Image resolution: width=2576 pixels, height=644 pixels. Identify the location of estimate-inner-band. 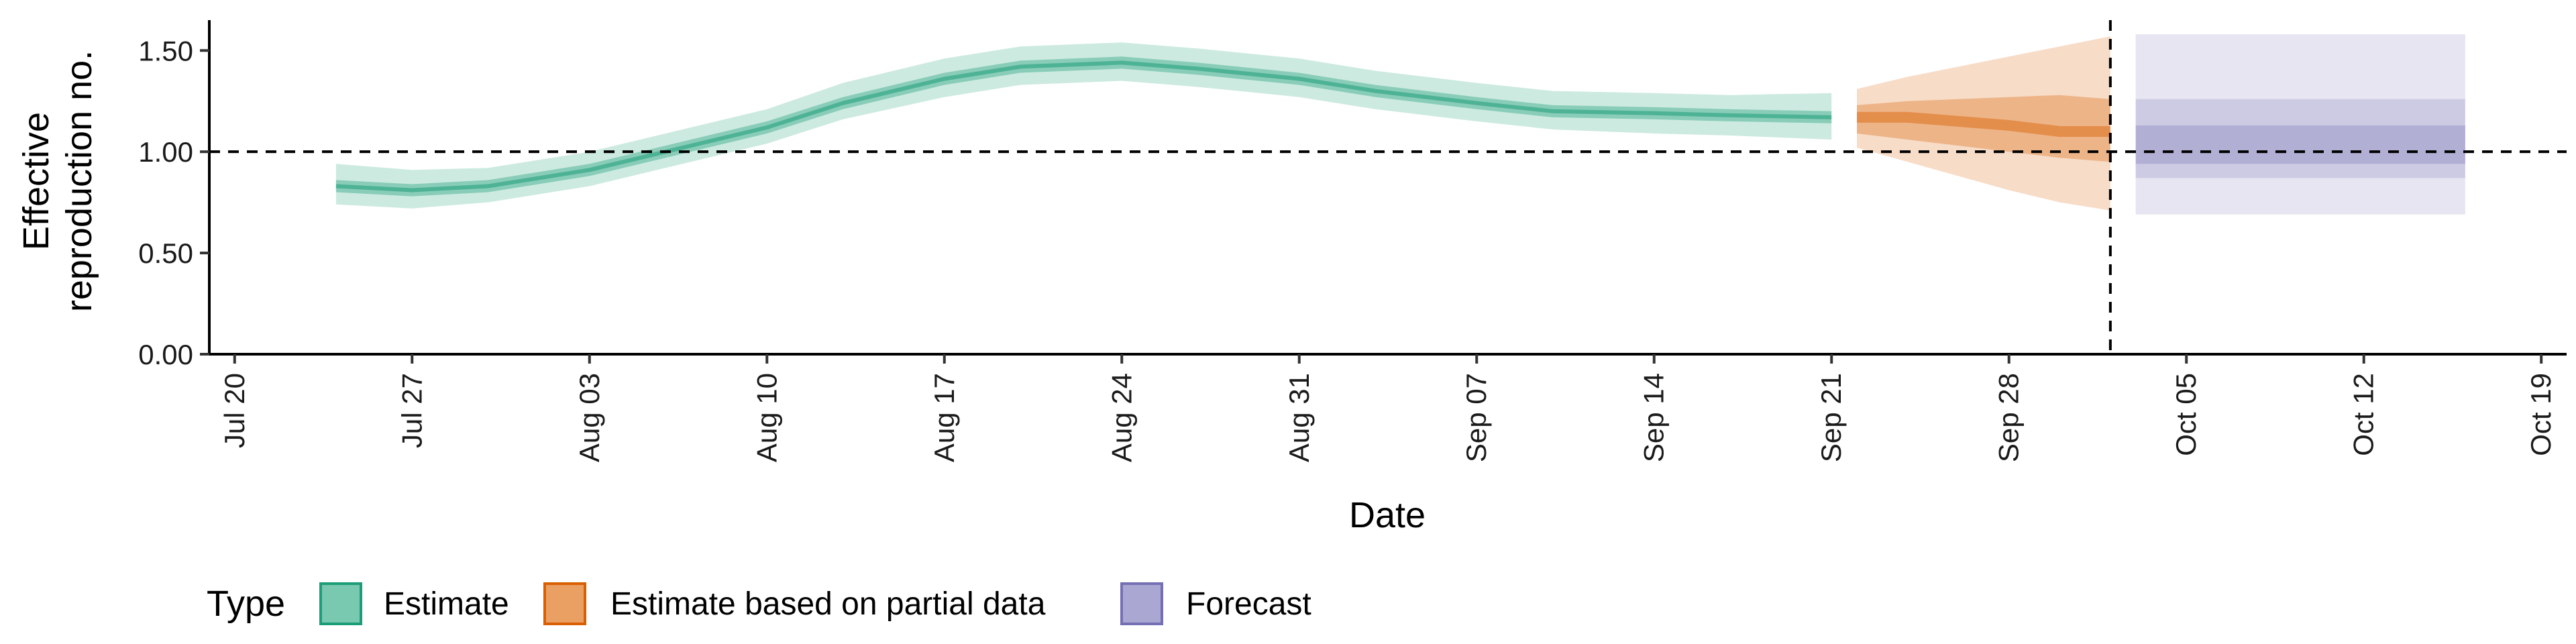
(1083, 126).